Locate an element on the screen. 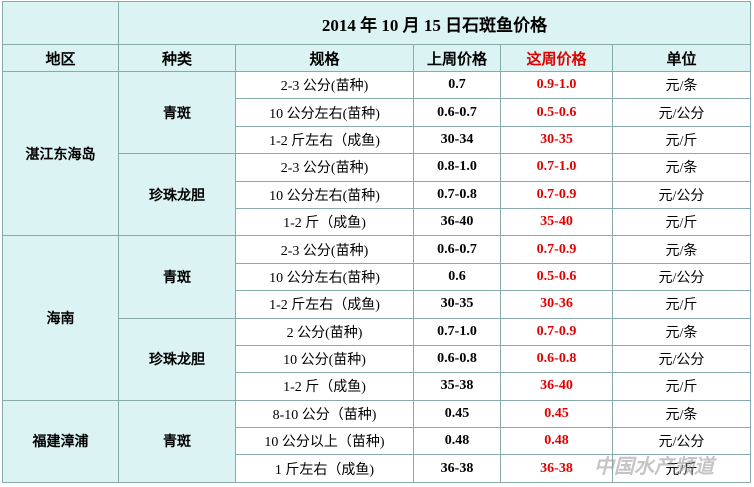  header-cell: 地区 is located at coordinates (60, 58).